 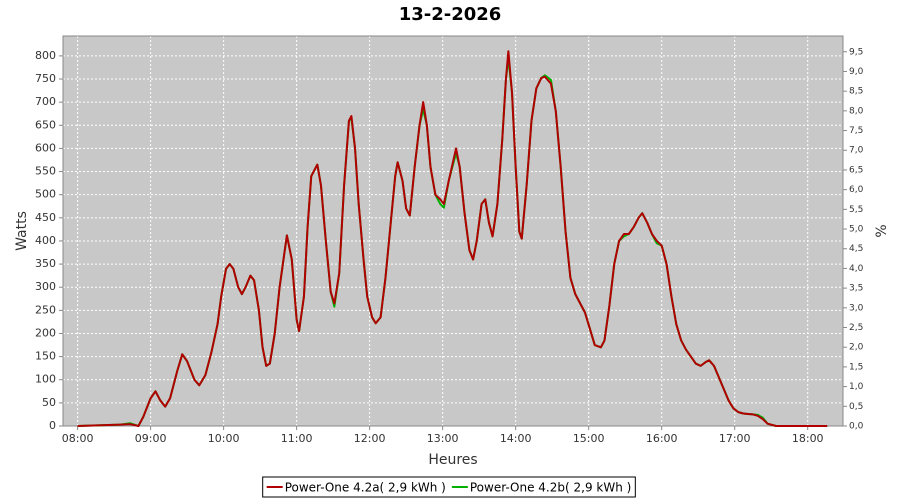 I want to click on y-tick-label: 600, so click(x=45, y=147).